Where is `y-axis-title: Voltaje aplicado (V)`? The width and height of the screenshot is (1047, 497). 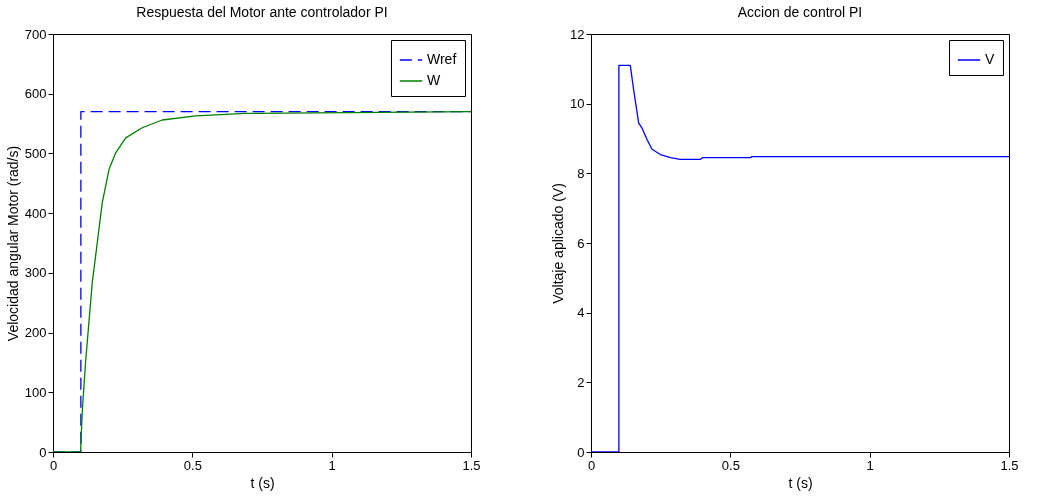
y-axis-title: Voltaje aplicado (V) is located at coordinates (558, 243).